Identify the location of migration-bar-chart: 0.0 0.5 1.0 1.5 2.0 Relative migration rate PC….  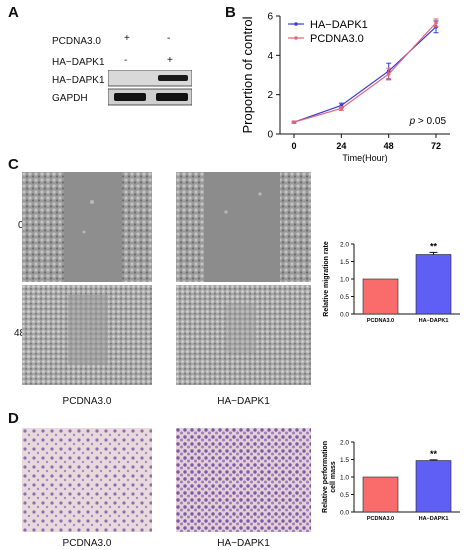
(391, 282).